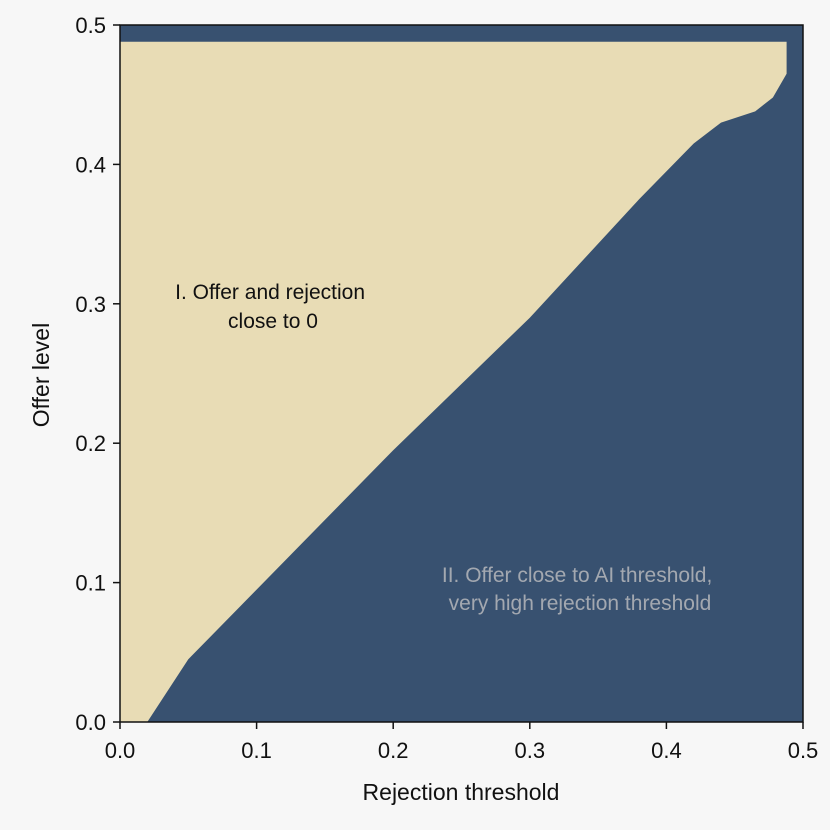 Image resolution: width=830 pixels, height=830 pixels. I want to click on y-axis-label: Offer level, so click(41, 375).